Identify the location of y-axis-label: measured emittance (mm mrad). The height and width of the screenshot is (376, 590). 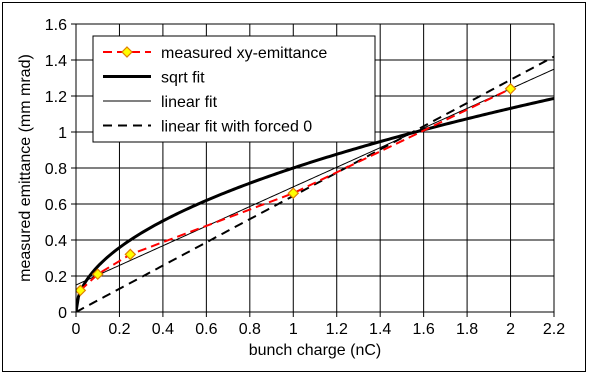
(25, 168).